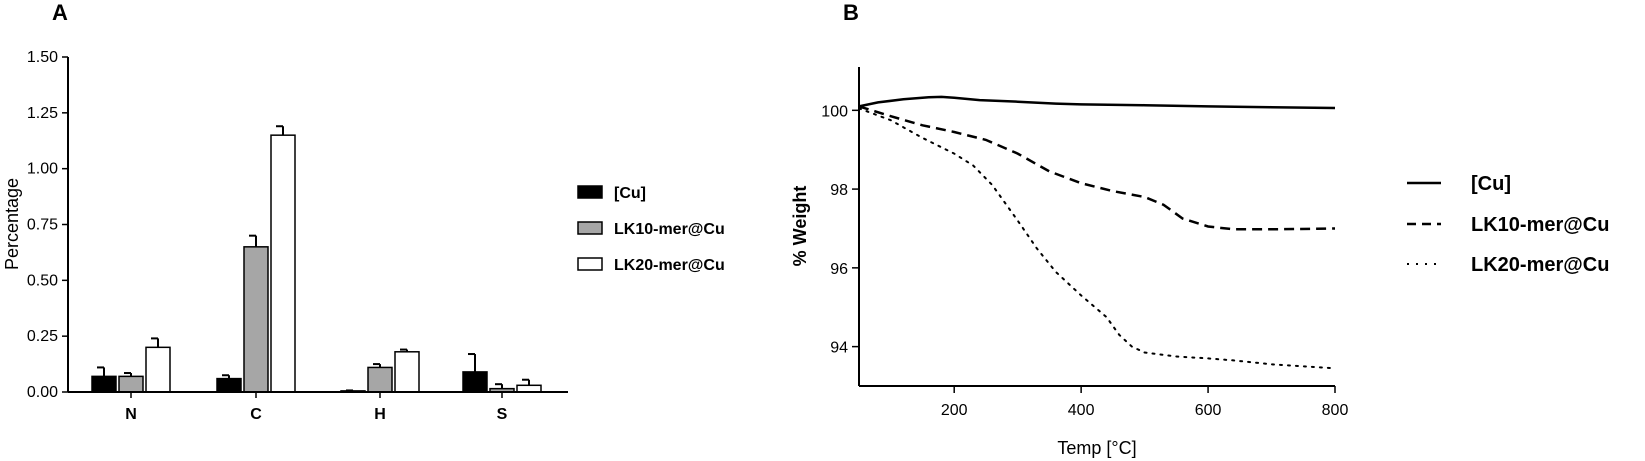 The height and width of the screenshot is (461, 1645). What do you see at coordinates (851, 12) in the screenshot?
I see `panel-b-letter: B` at bounding box center [851, 12].